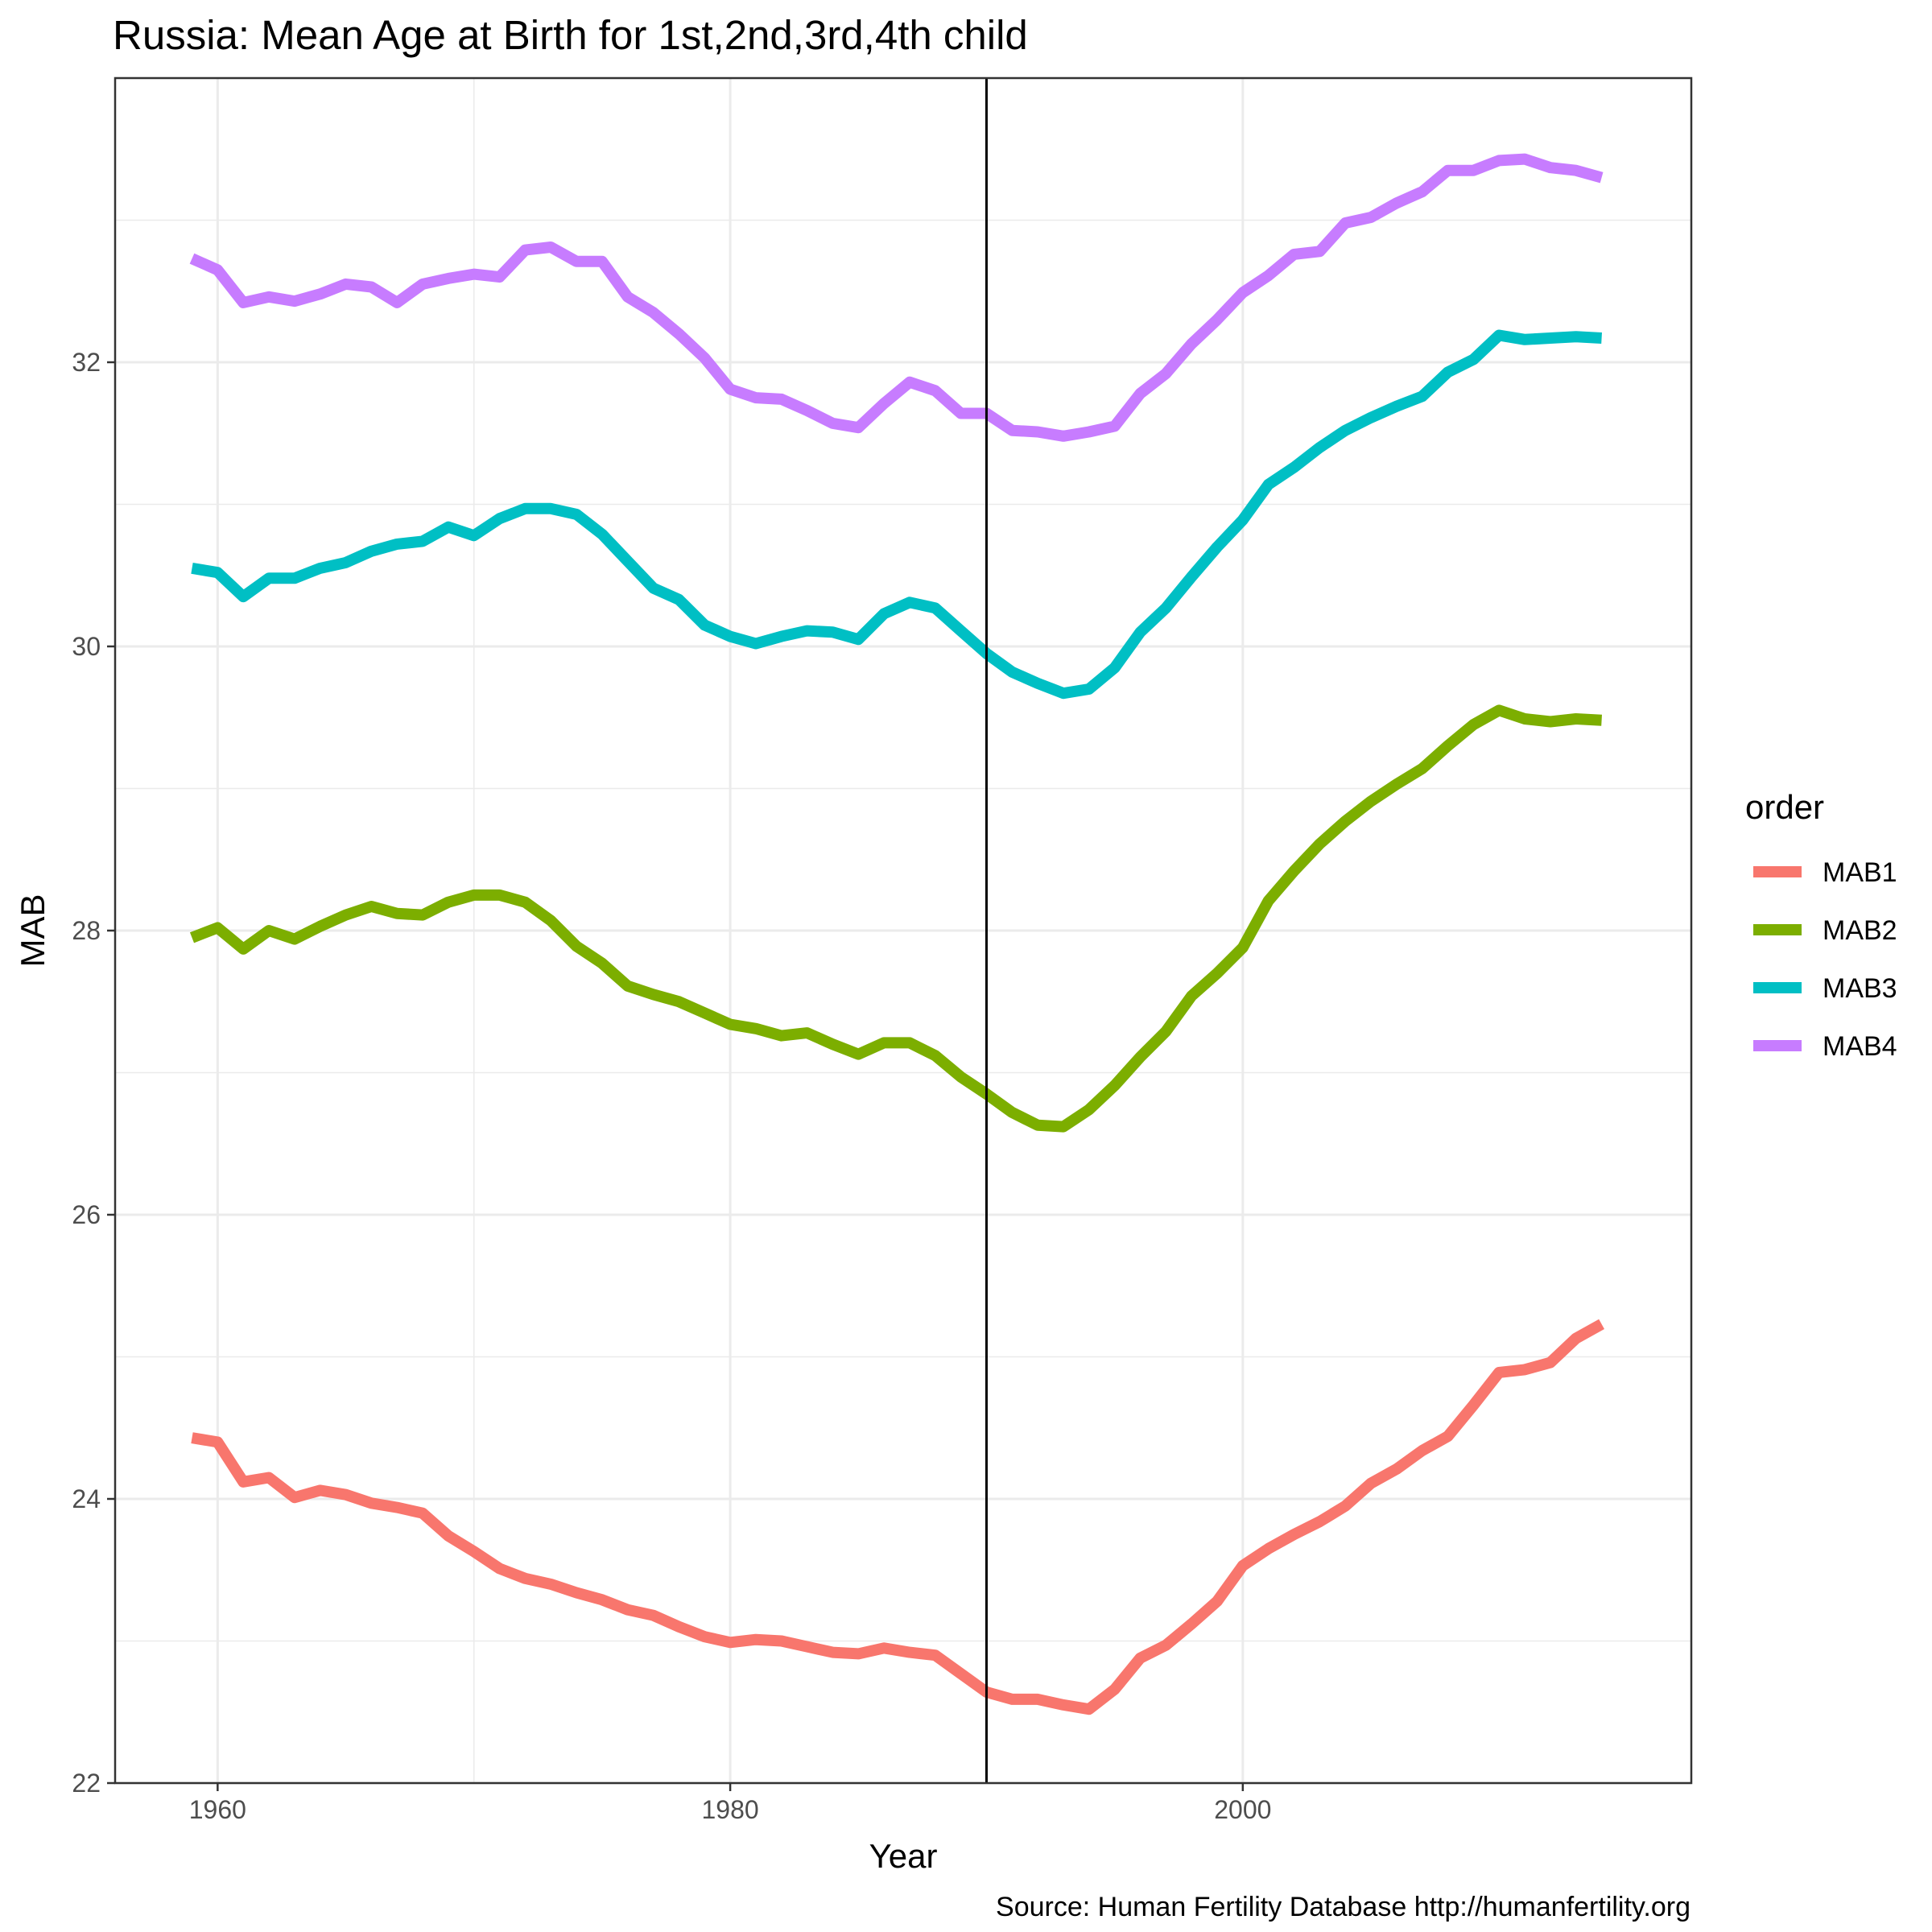 The height and width of the screenshot is (1932, 1932). Describe the element at coordinates (1860, 872) in the screenshot. I see `legend-label-mab1: MAB1` at that location.